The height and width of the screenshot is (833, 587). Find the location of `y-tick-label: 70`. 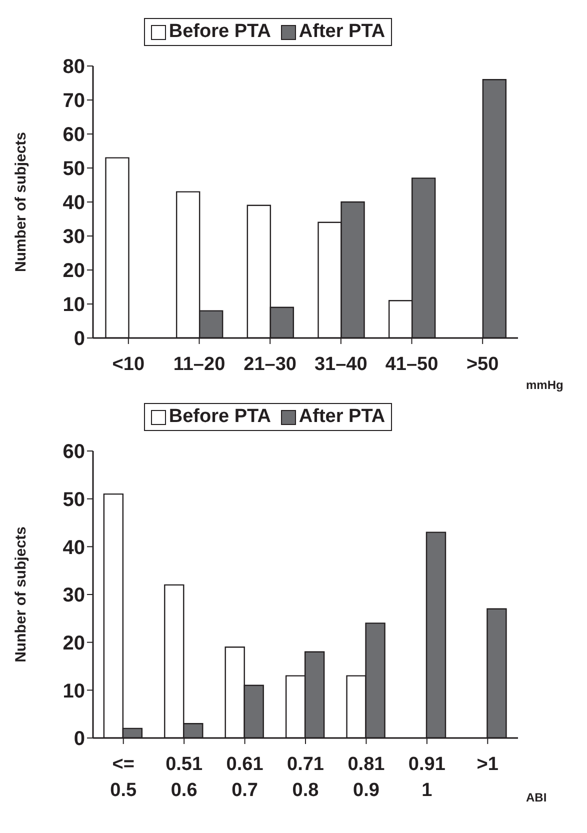

y-tick-label: 70 is located at coordinates (73, 101).